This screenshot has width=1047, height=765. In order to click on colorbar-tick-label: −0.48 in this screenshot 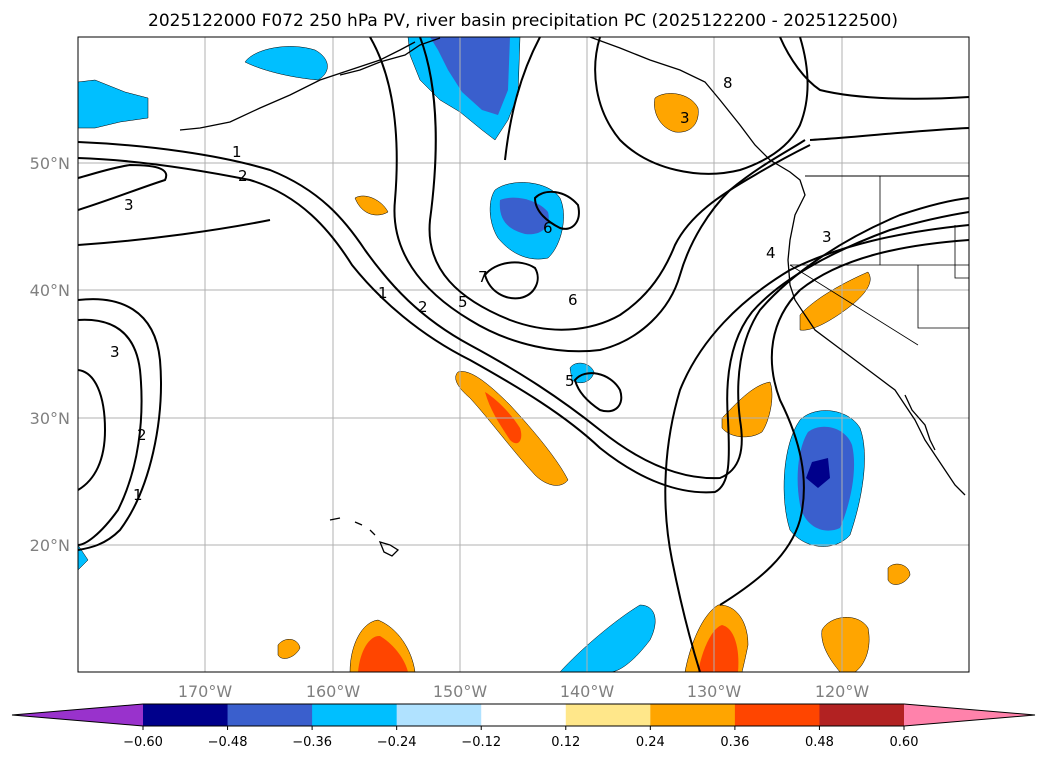, I will do `click(228, 742)`.